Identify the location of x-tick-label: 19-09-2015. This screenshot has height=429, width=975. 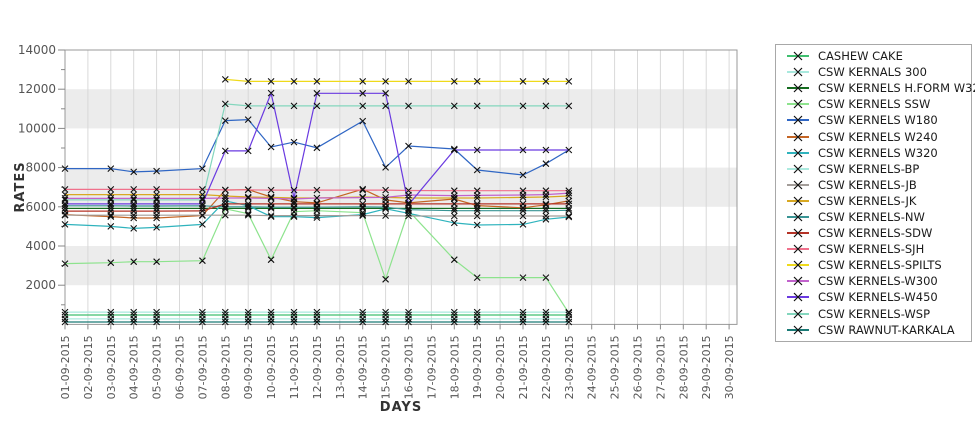
(477, 367).